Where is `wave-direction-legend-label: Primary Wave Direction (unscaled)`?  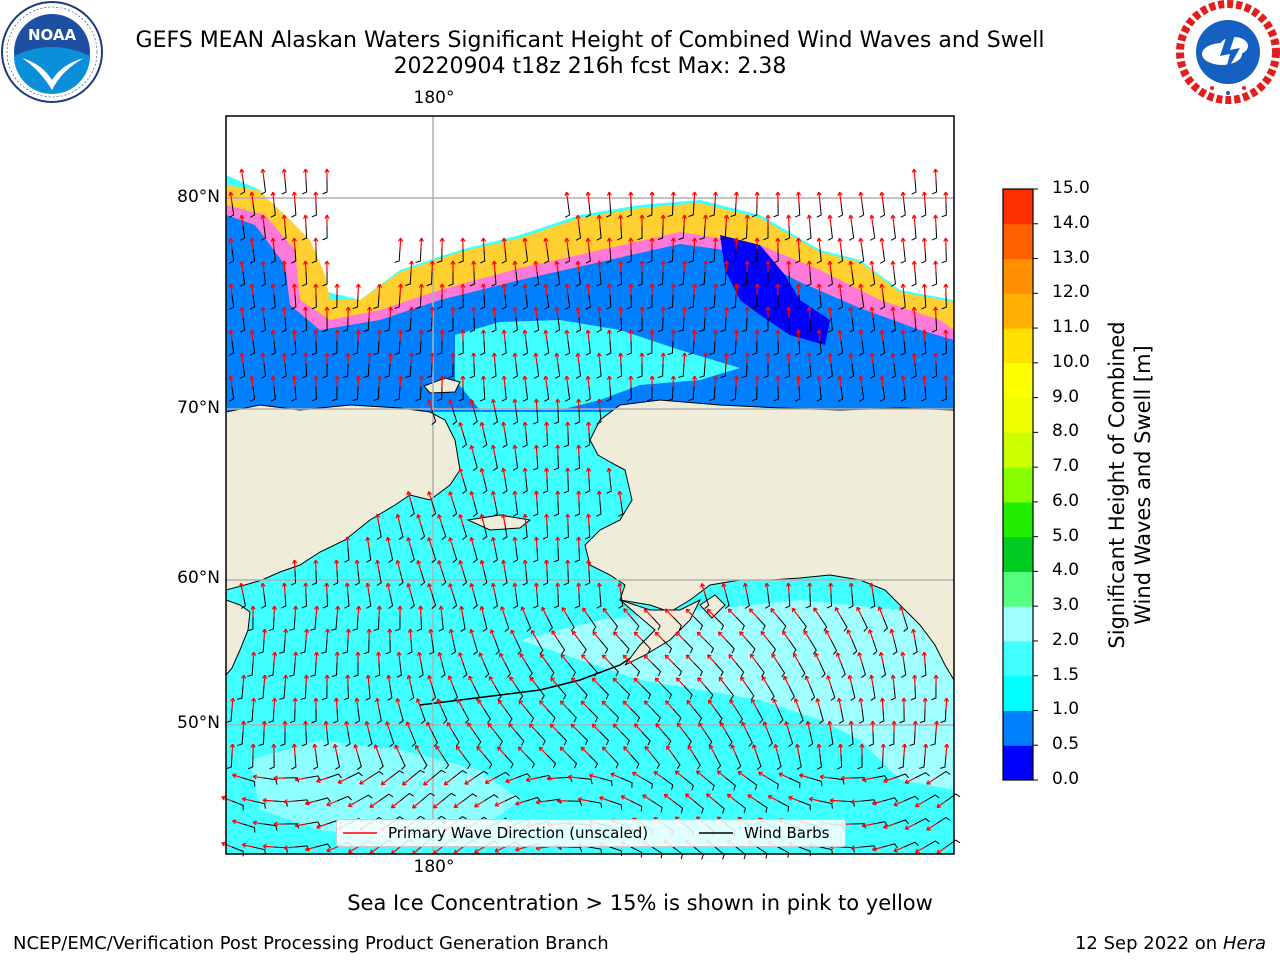 wave-direction-legend-label: Primary Wave Direction (unscaled) is located at coordinates (518, 833).